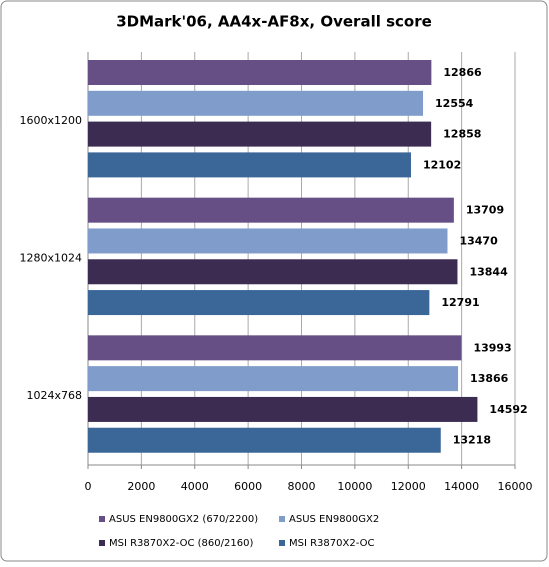 Image resolution: width=549 pixels, height=567 pixels. I want to click on y-tick-label: 1600x1200, so click(51, 120).